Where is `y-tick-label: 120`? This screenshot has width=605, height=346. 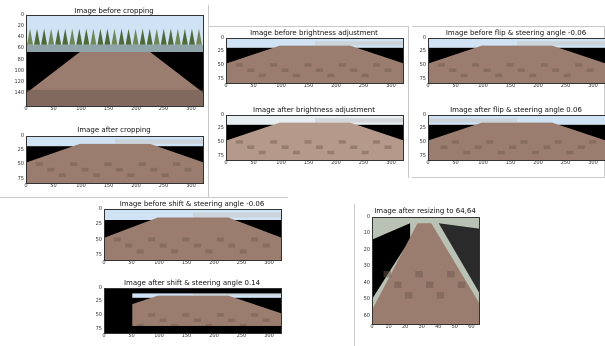 y-tick-label: 120 is located at coordinates (19, 82).